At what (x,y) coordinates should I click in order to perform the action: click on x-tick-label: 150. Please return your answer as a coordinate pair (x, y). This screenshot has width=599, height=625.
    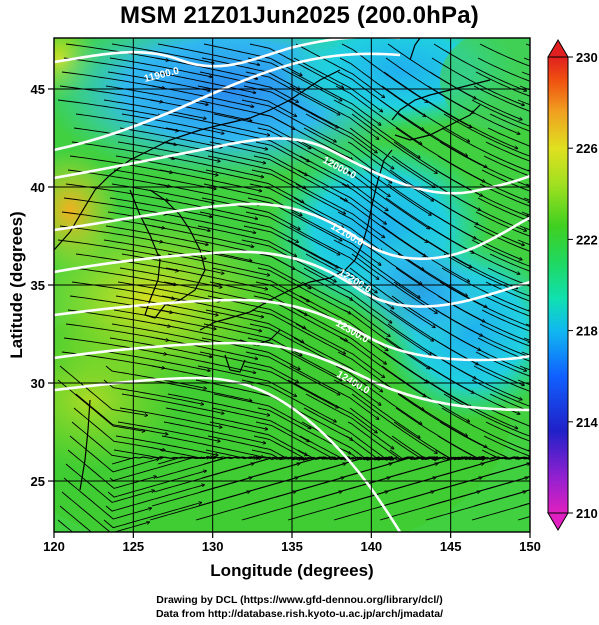
    Looking at the image, I should click on (530, 546).